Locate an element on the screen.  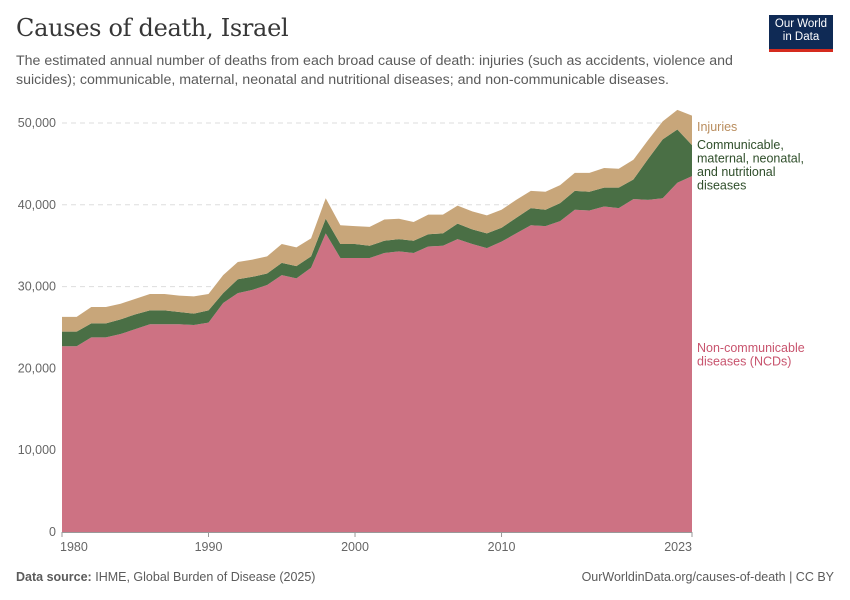
data-source-label: Data source: is located at coordinates (54, 577).